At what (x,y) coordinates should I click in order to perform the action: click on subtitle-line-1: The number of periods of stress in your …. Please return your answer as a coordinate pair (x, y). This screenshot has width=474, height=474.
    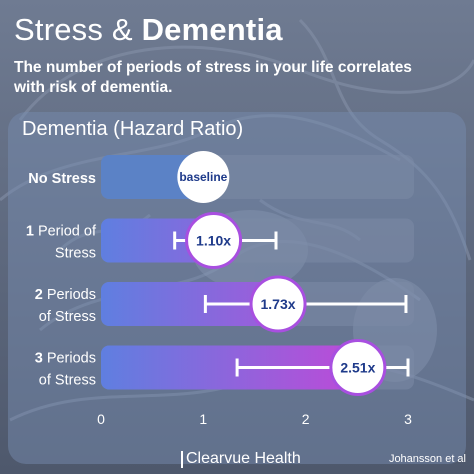
    Looking at the image, I should click on (213, 67).